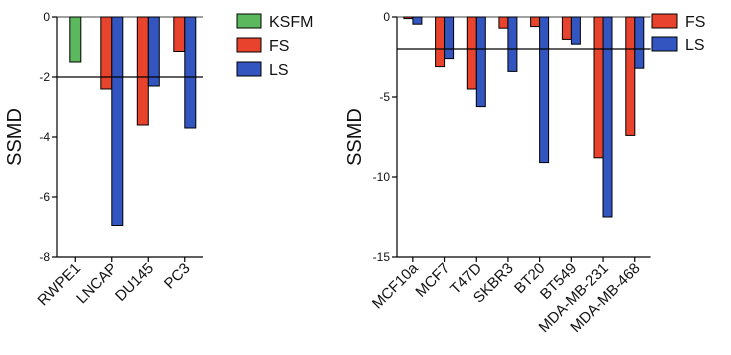 This screenshot has height=355, width=731. I want to click on bar-fs-bt20, so click(535, 22).